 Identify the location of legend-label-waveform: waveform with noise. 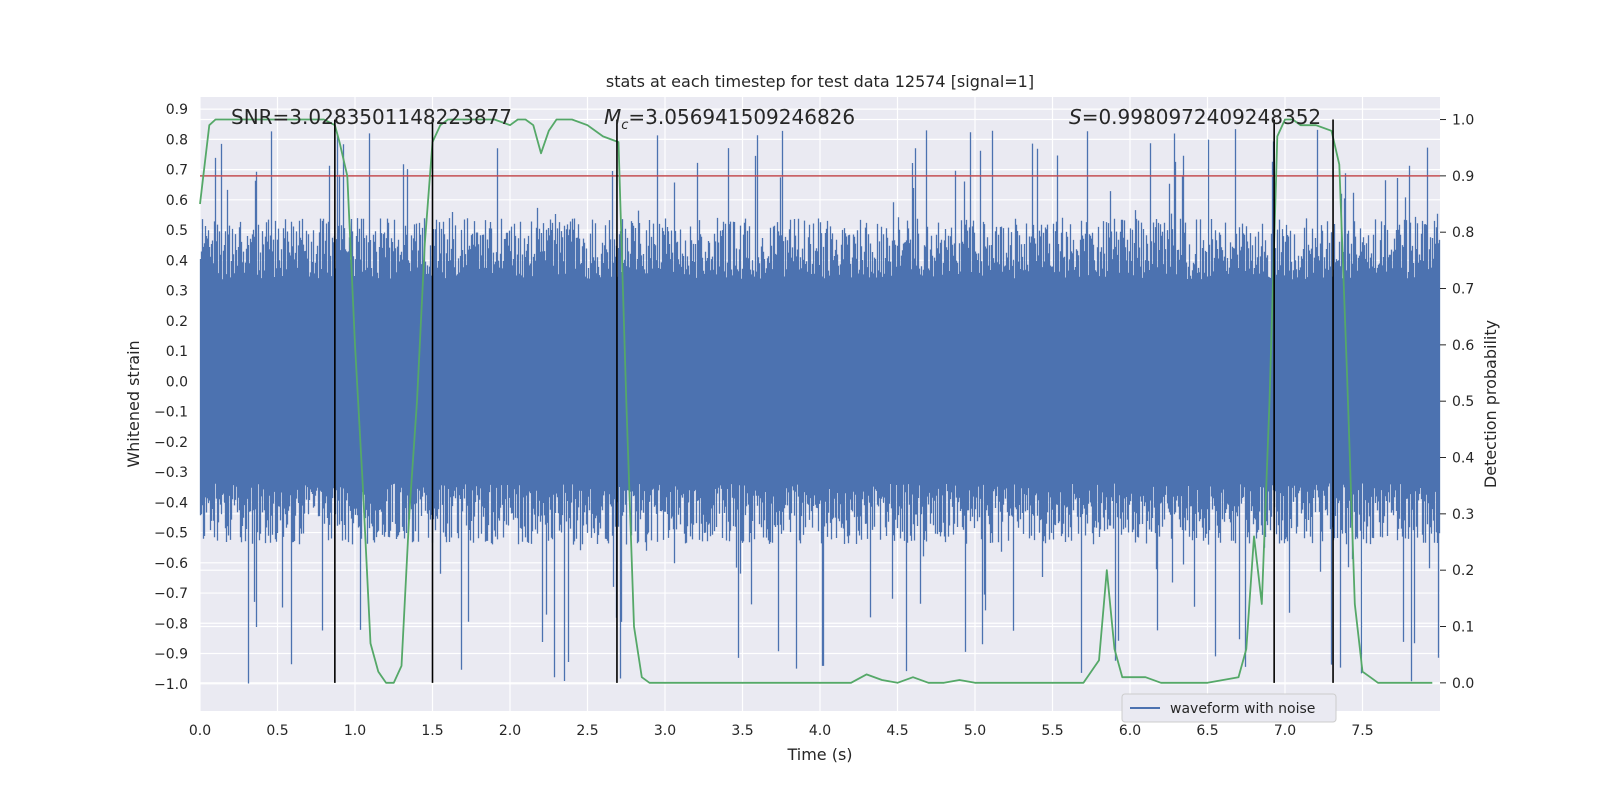
(1242, 709).